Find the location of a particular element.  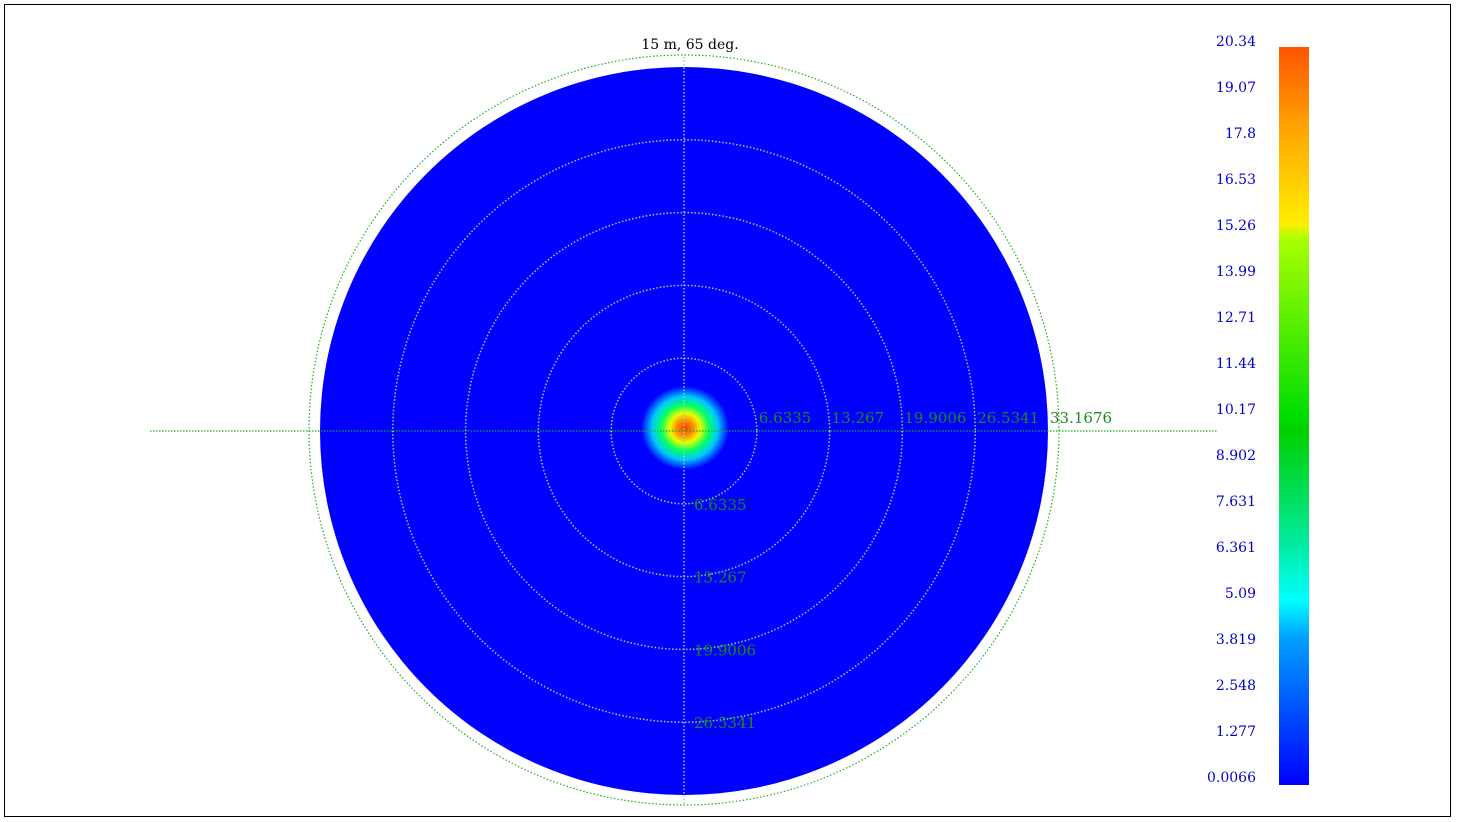

colorbar-gradient is located at coordinates (1294, 416).